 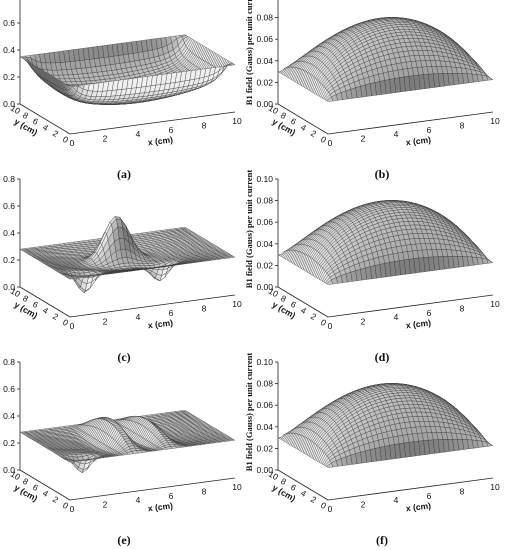 What do you see at coordinates (264, 104) in the screenshot?
I see `z-tick-label: 0.00` at bounding box center [264, 104].